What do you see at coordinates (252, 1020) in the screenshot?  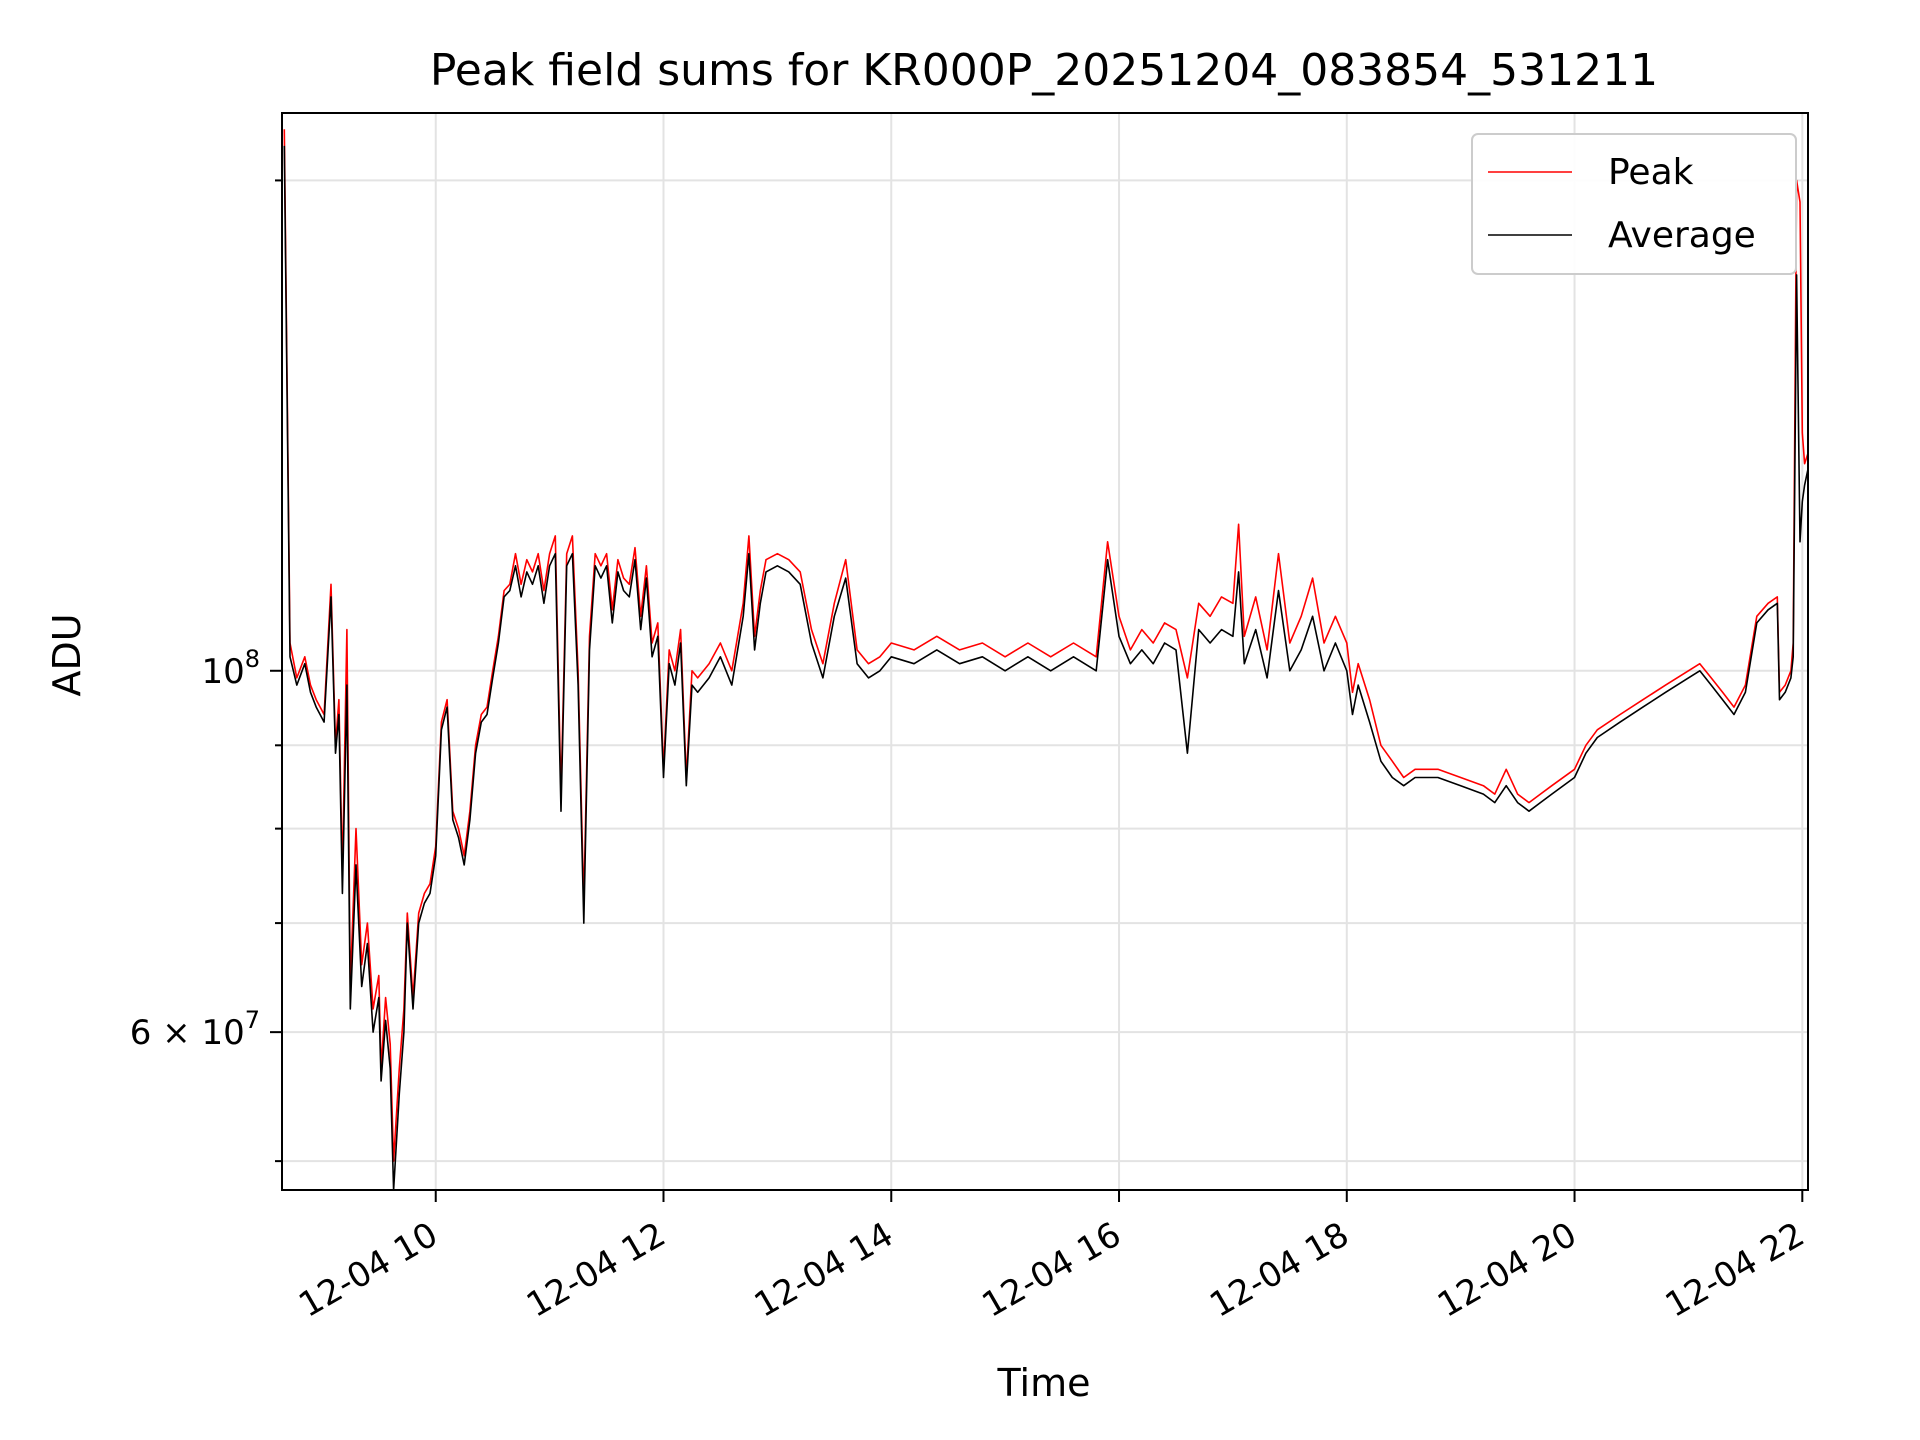 I see `y-tick-exponent: 7` at bounding box center [252, 1020].